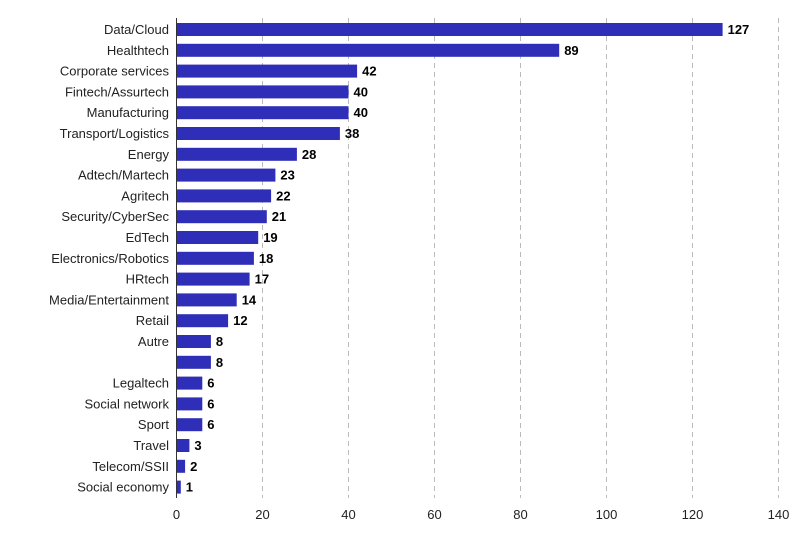 Image resolution: width=797 pixels, height=550 pixels. What do you see at coordinates (109, 299) in the screenshot?
I see `category-label: Media/Entertainment` at bounding box center [109, 299].